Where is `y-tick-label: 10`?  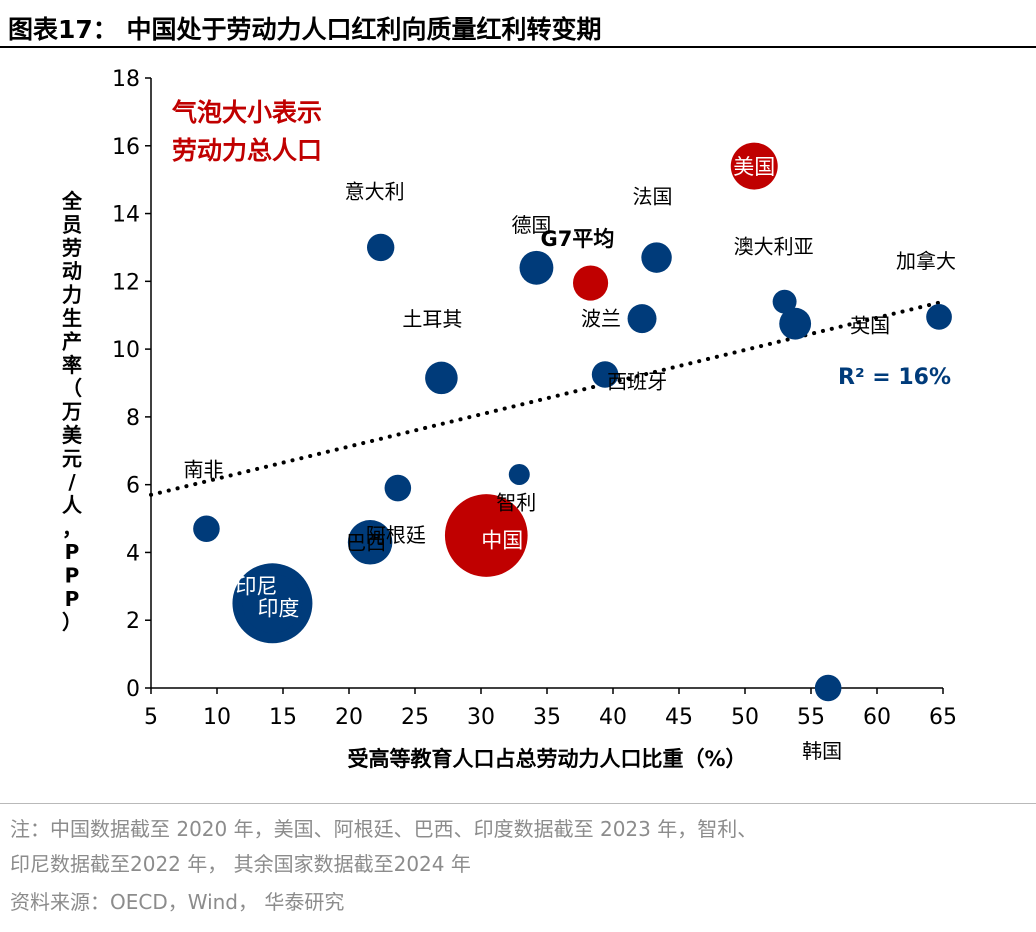
y-tick-label: 10 is located at coordinates (126, 350).